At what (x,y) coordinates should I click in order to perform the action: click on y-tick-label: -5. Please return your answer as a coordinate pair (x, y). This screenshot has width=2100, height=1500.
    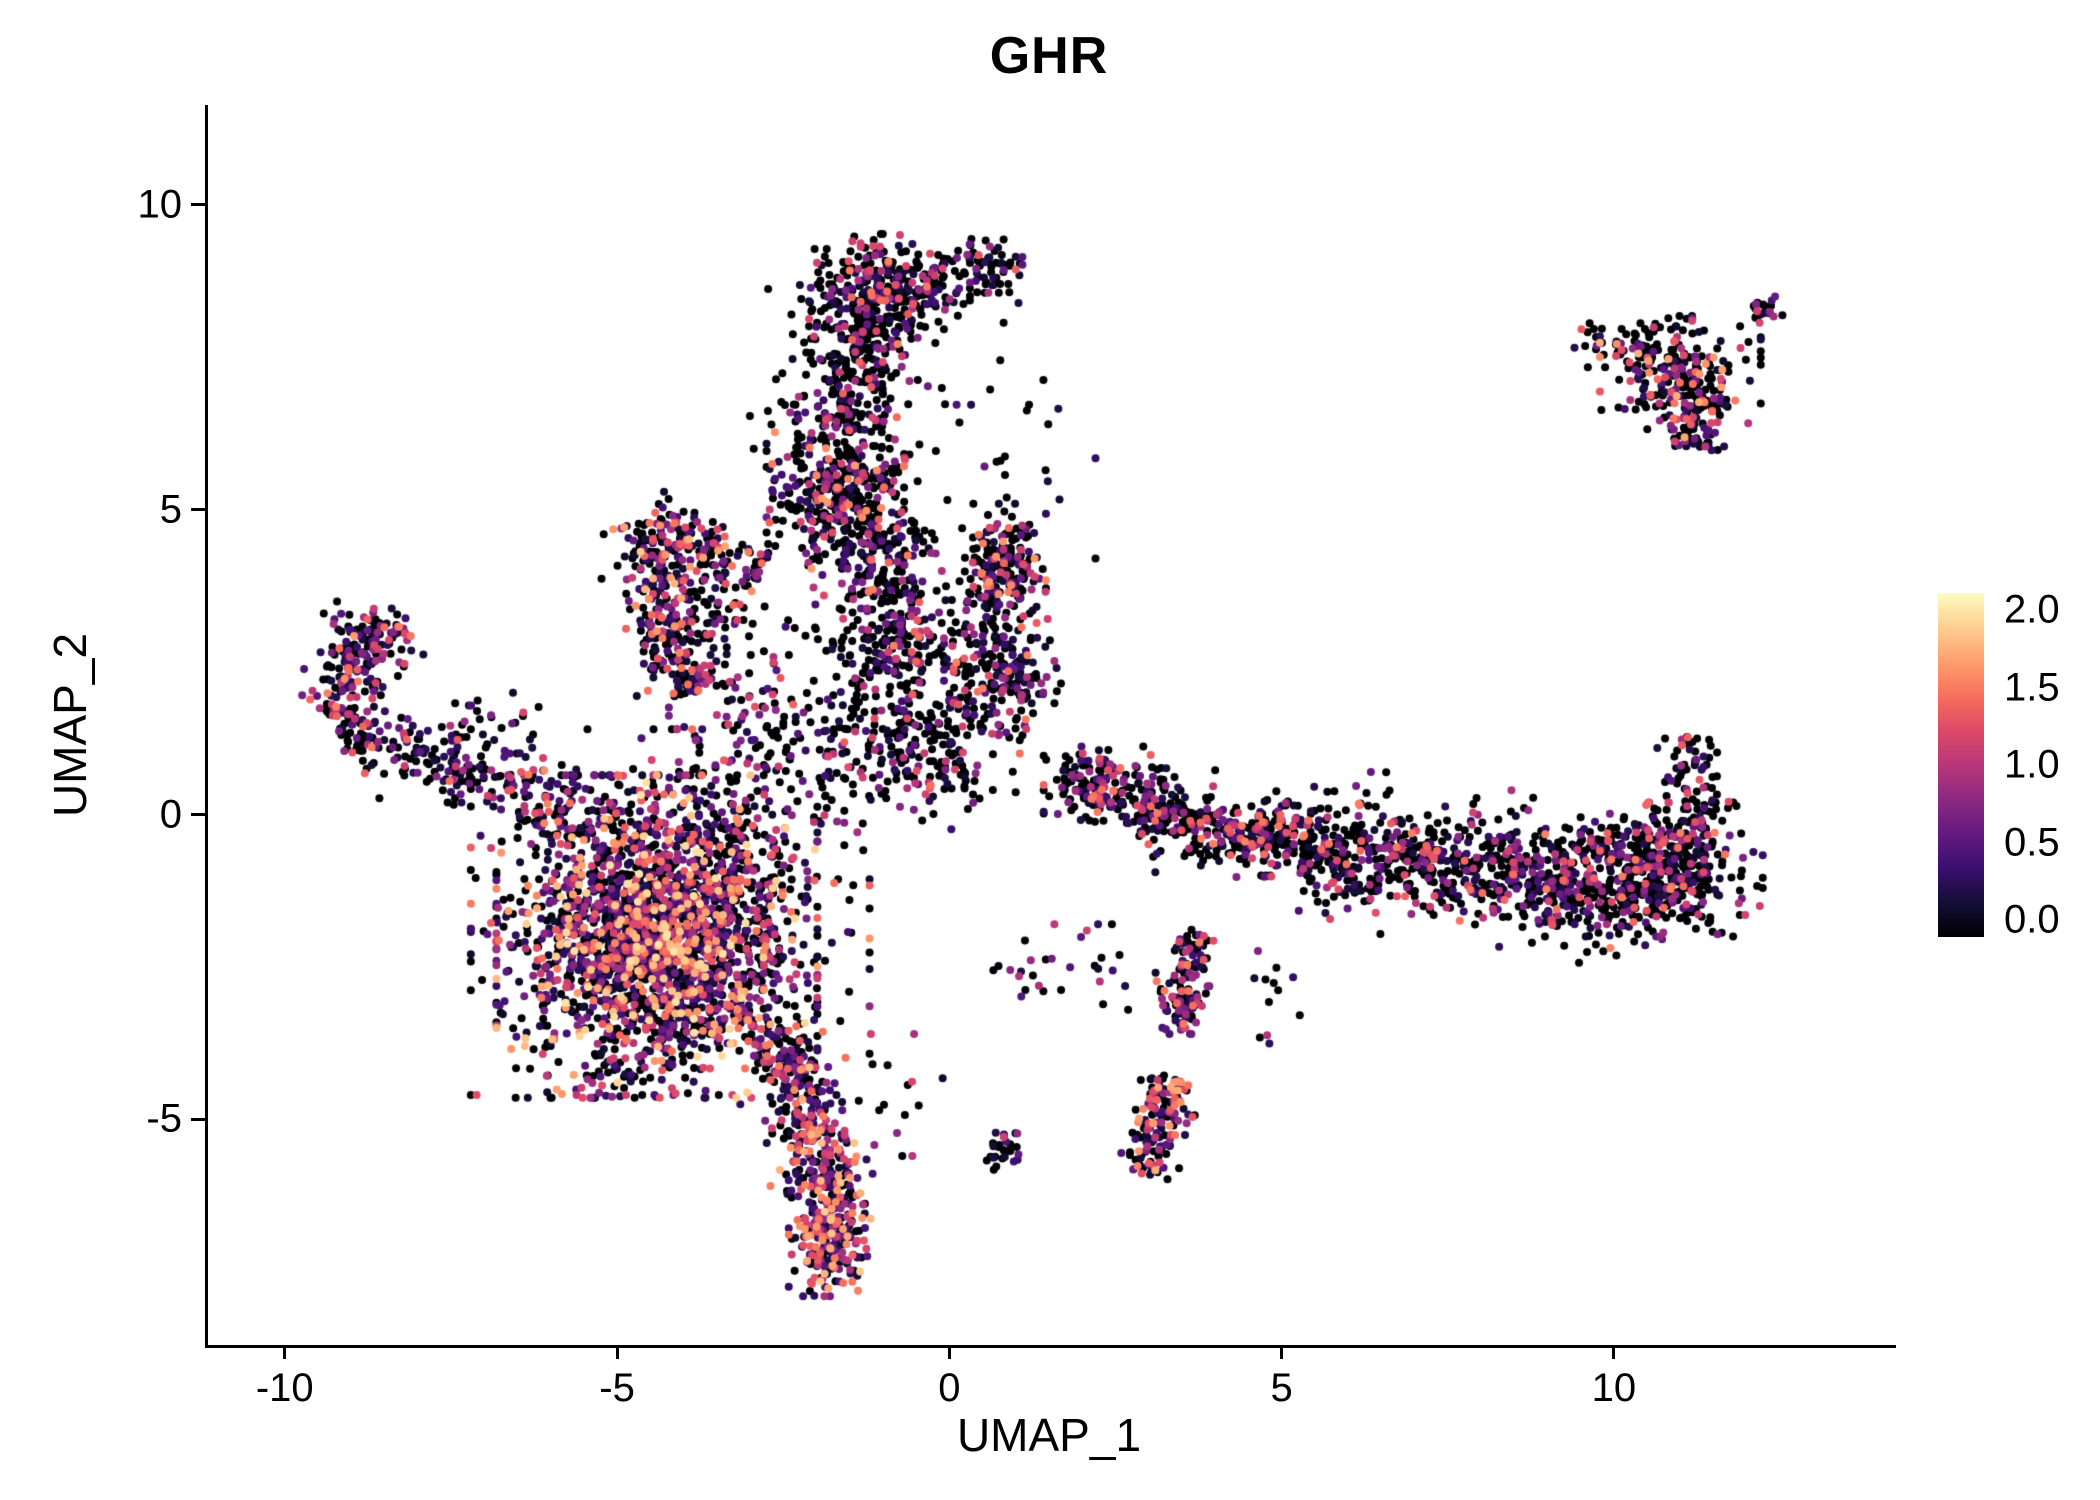
    Looking at the image, I should click on (164, 1118).